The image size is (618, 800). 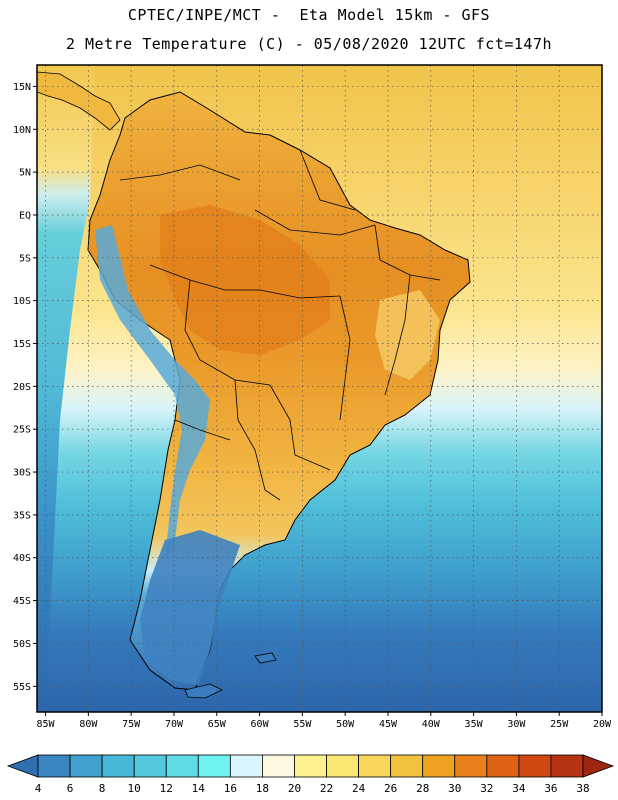 I want to click on patagonia-cool, so click(x=190, y=607).